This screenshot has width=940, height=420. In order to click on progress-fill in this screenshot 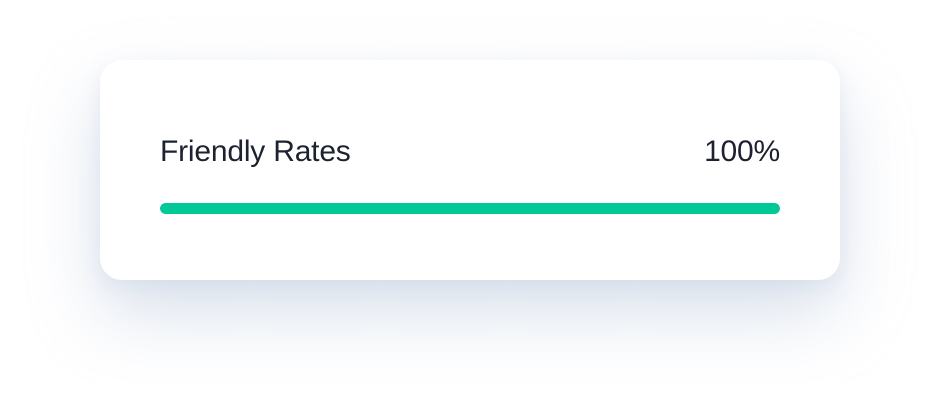, I will do `click(470, 208)`.